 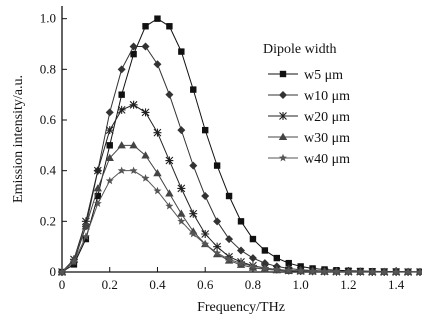 What do you see at coordinates (205, 284) in the screenshot?
I see `x-tick-label: 0.6` at bounding box center [205, 284].